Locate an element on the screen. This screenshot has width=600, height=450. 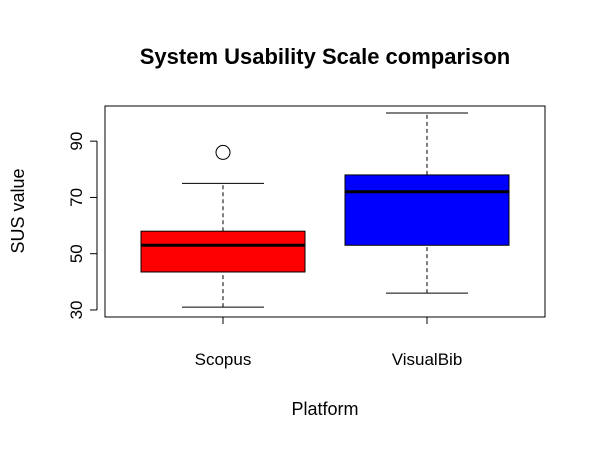
visualbib-box is located at coordinates (427, 210).